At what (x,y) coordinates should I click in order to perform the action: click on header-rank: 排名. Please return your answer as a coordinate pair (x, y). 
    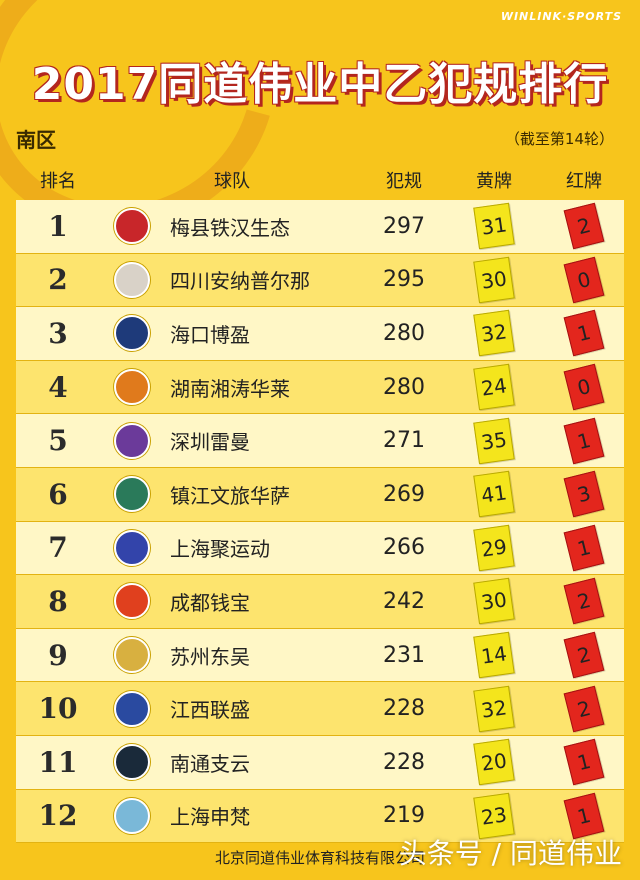
    Looking at the image, I should click on (58, 181).